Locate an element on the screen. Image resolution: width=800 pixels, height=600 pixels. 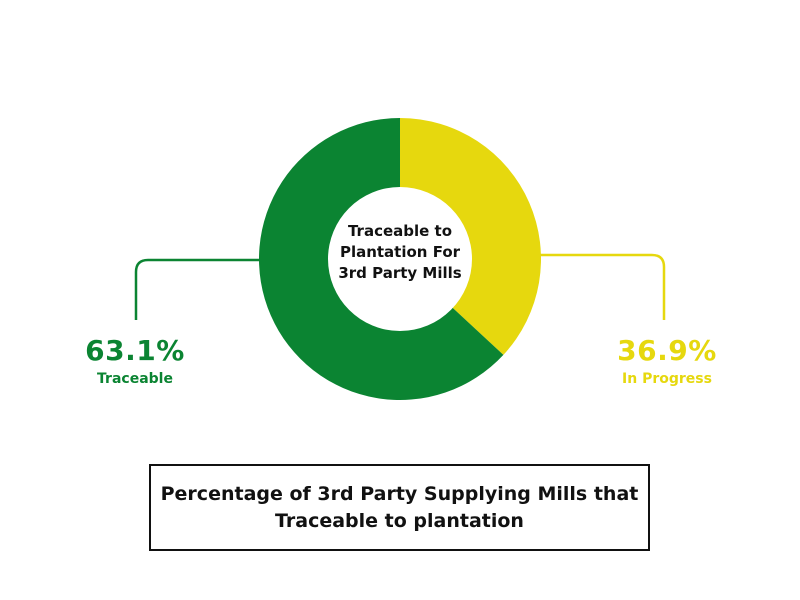
traceable-label: Traceable is located at coordinates (135, 379).